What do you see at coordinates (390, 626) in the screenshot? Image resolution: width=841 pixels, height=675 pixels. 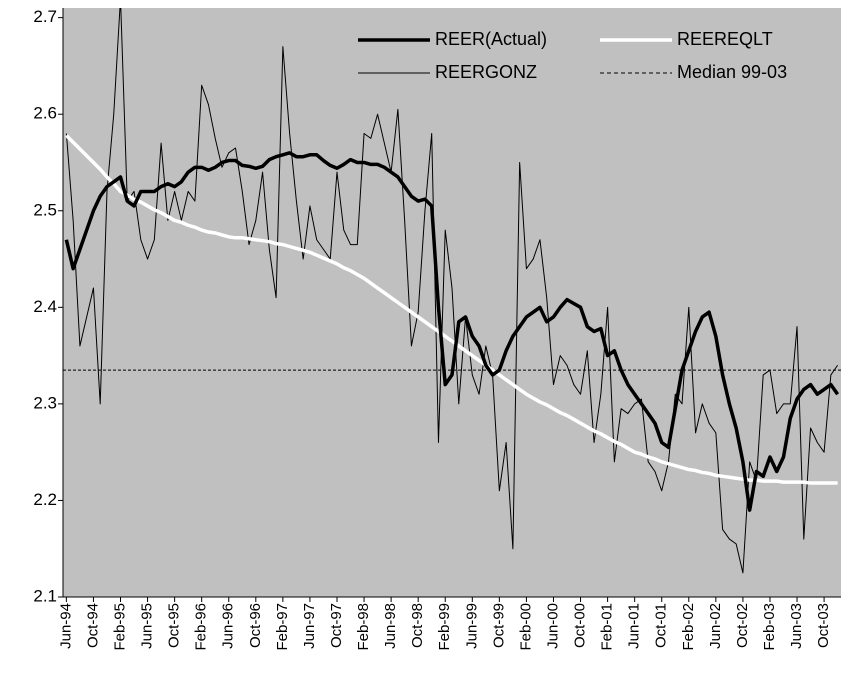 I see `x-tick-label: Jun-98` at bounding box center [390, 626].